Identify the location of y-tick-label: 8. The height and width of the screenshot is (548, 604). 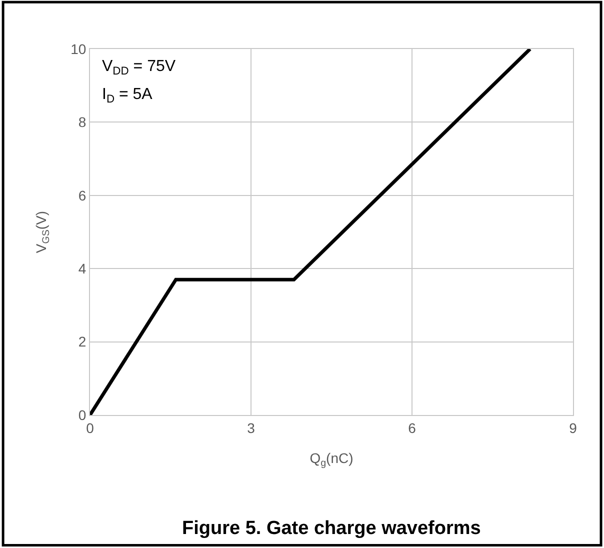
(82, 122).